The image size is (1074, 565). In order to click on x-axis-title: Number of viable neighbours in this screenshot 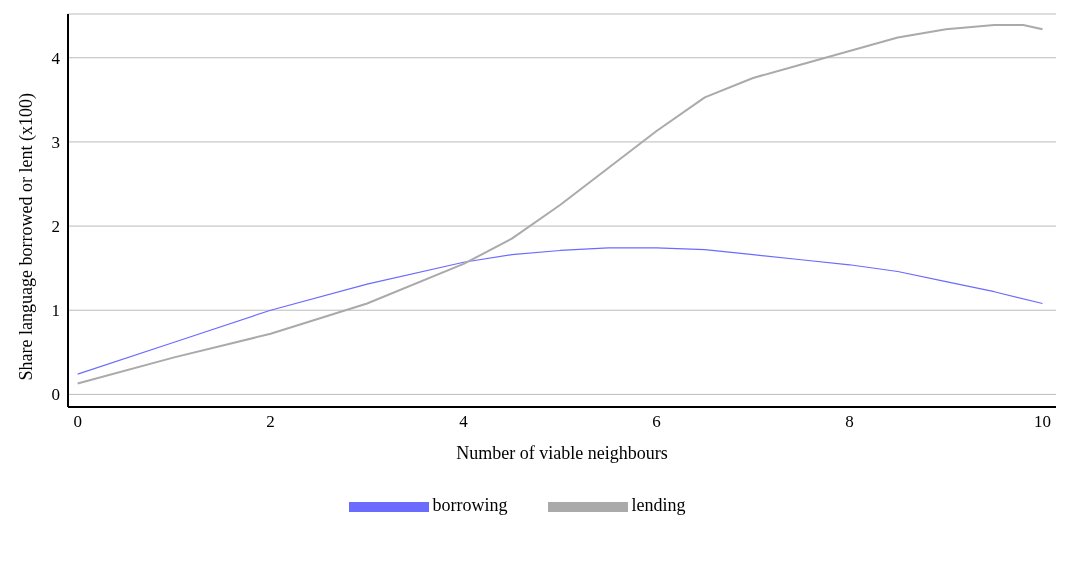, I will do `click(562, 453)`.